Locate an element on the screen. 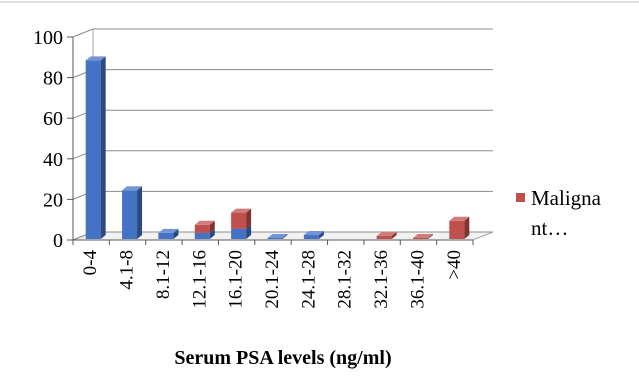 The height and width of the screenshot is (378, 639). x-axis-title: Serum PSA levels (ng/ml) is located at coordinates (282, 358).